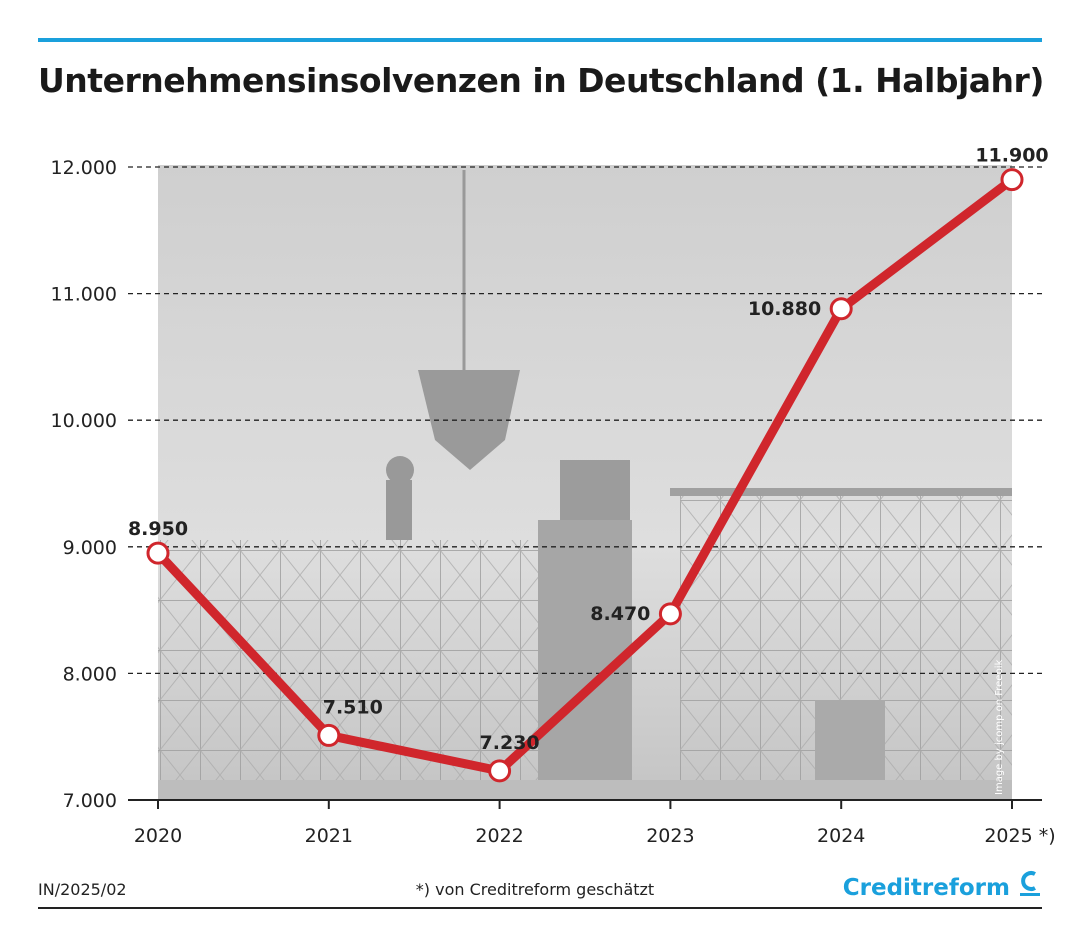 The image size is (1080, 945). Describe the element at coordinates (535, 889) in the screenshot. I see `footer-note: *) von Creditreform geschätzt` at that location.